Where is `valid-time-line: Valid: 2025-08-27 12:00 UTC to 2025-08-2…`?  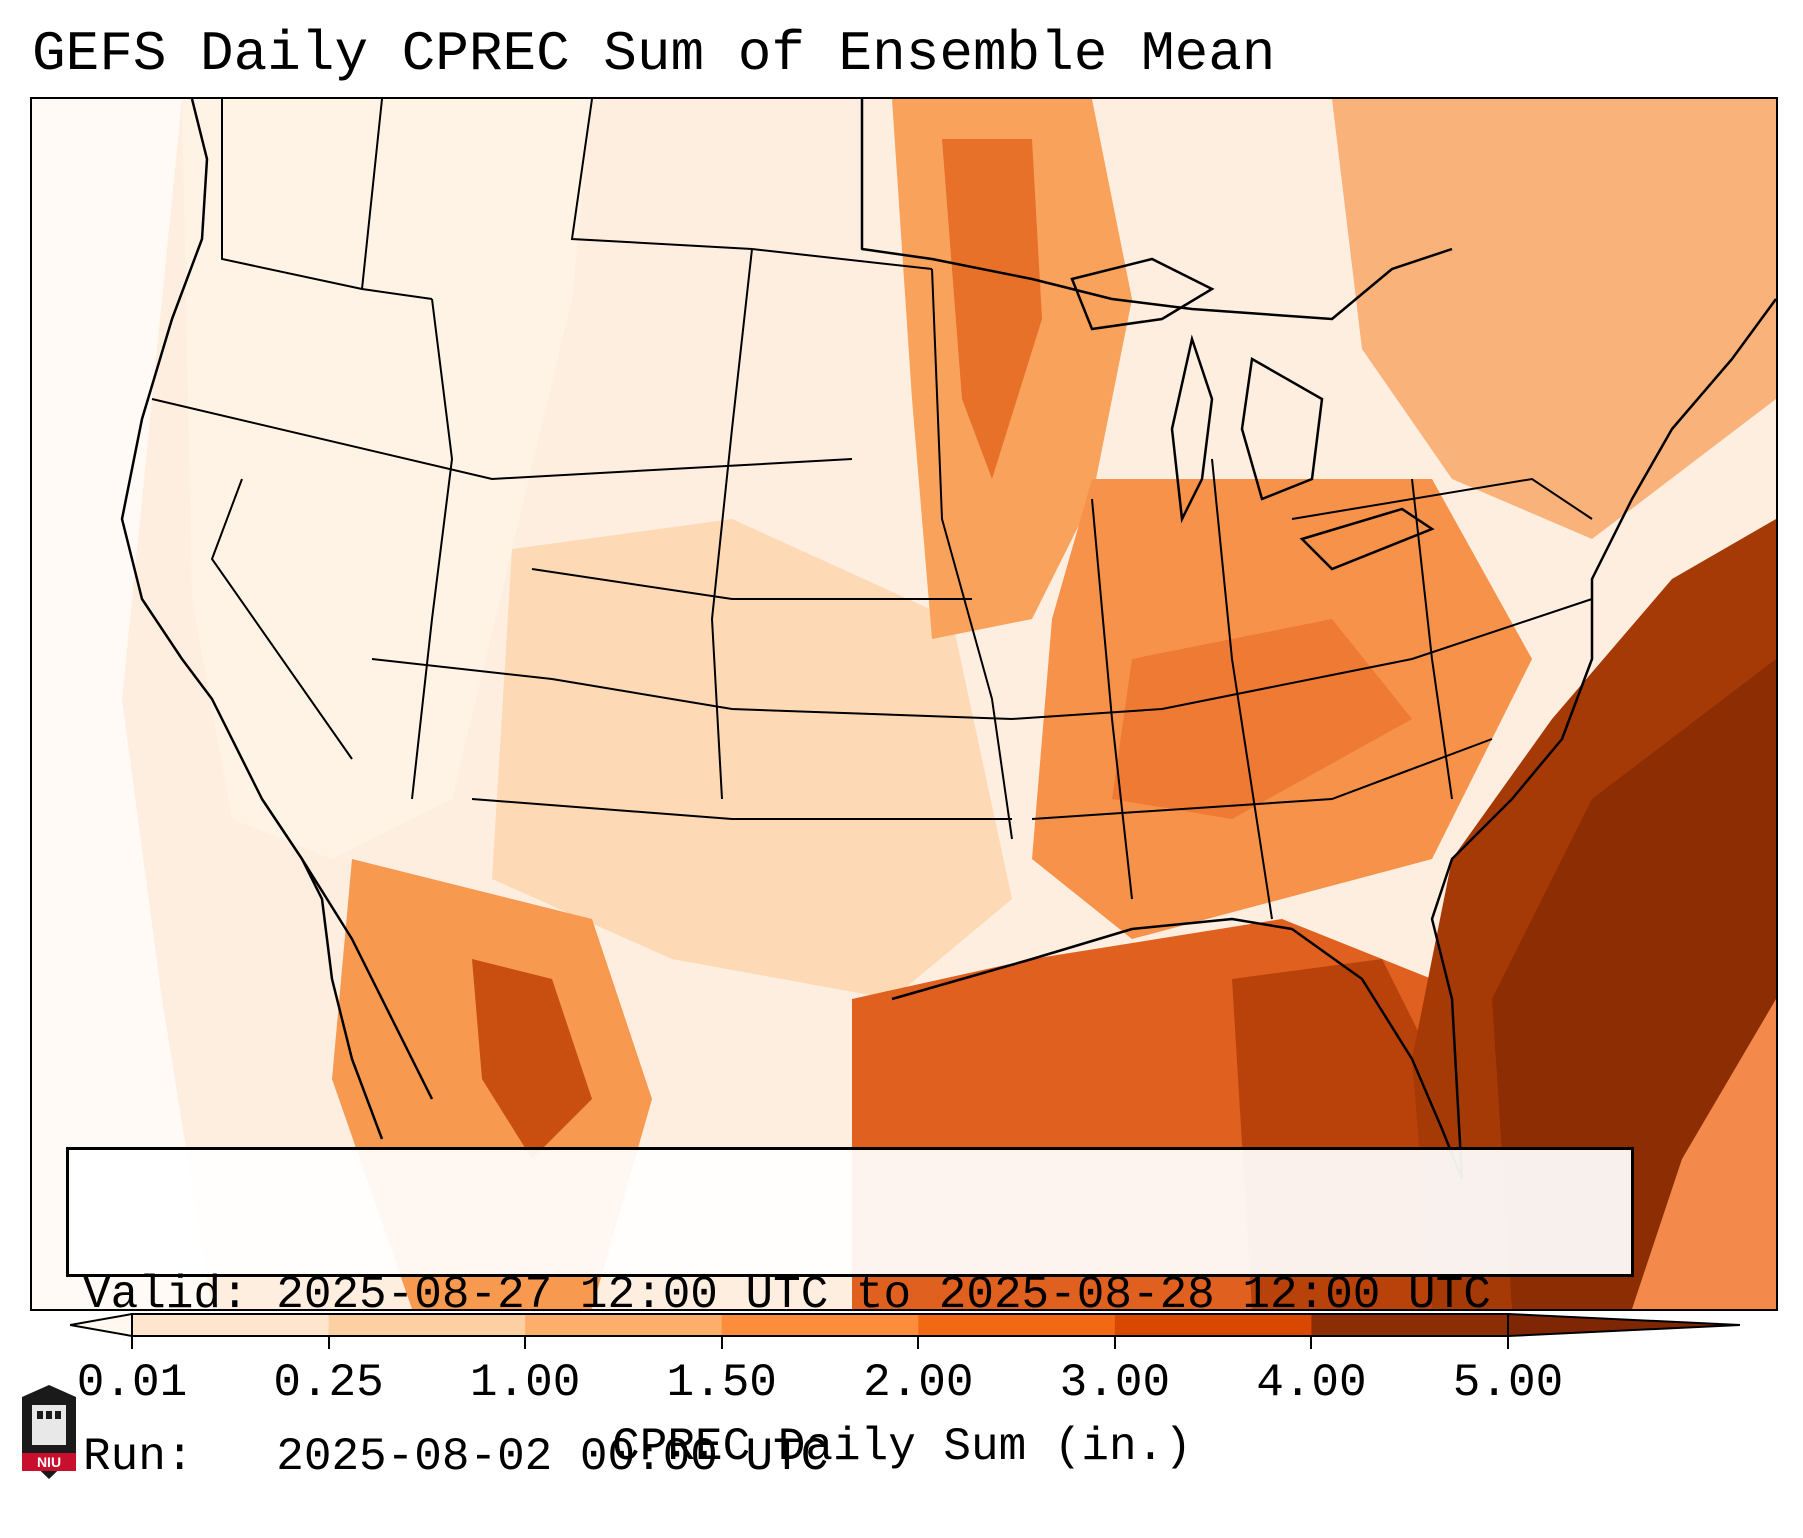 valid-time-line: Valid: 2025-08-27 12:00 UTC to 2025-08-2… is located at coordinates (787, 1295).